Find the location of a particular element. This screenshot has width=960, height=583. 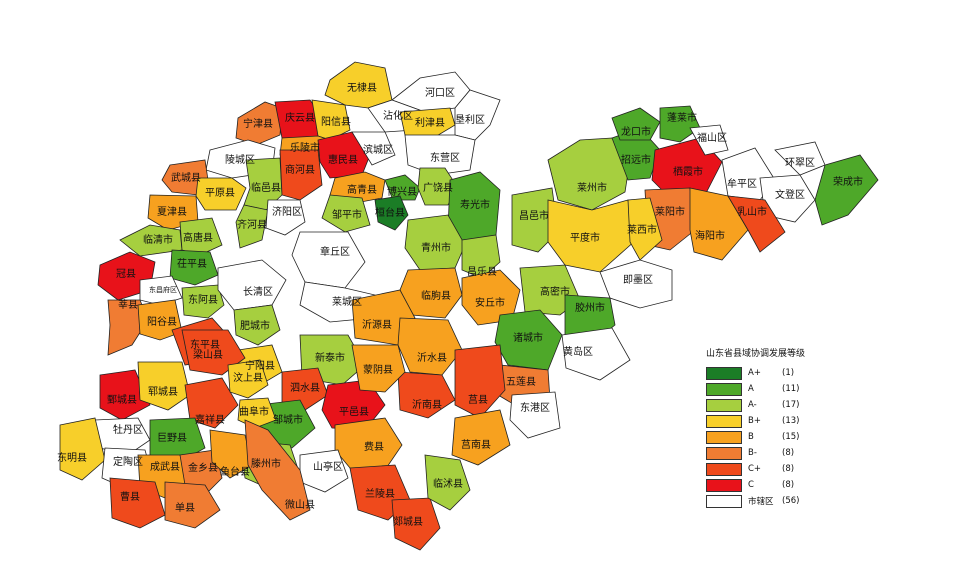

region-label: 沂源县 is located at coordinates (377, 324).